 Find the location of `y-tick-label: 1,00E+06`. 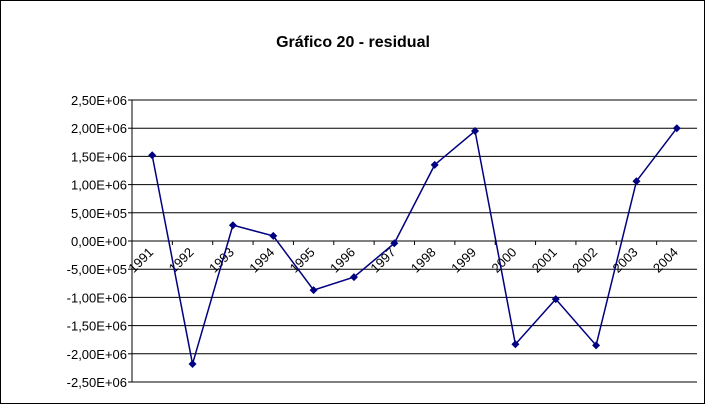

y-tick-label: 1,00E+06 is located at coordinates (99, 185).